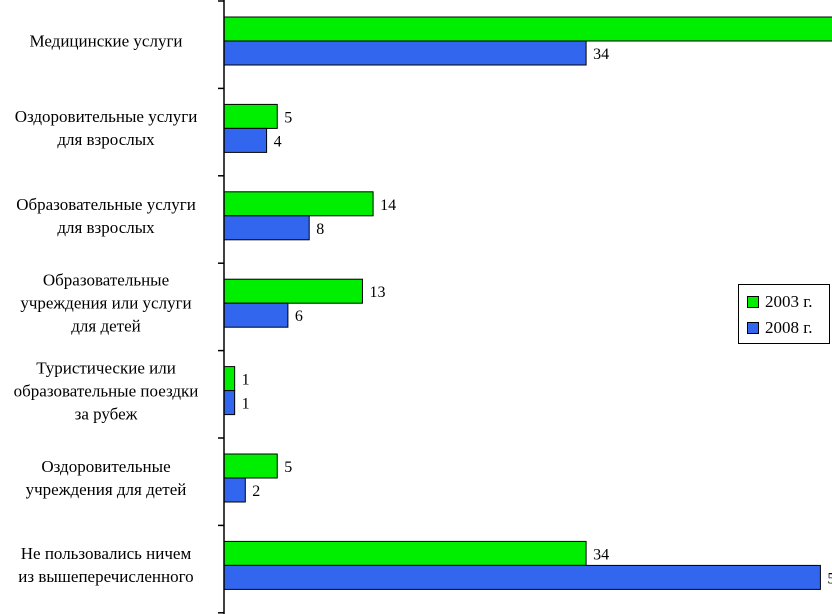  Describe the element at coordinates (106, 117) in the screenshot. I see `category-label-line: Оздоровительные услуги` at that location.